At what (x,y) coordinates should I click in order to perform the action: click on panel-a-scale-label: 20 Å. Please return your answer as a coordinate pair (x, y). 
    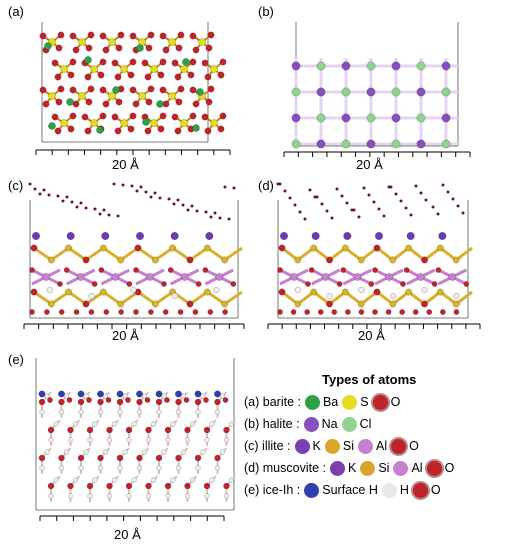
    Looking at the image, I should click on (125, 164).